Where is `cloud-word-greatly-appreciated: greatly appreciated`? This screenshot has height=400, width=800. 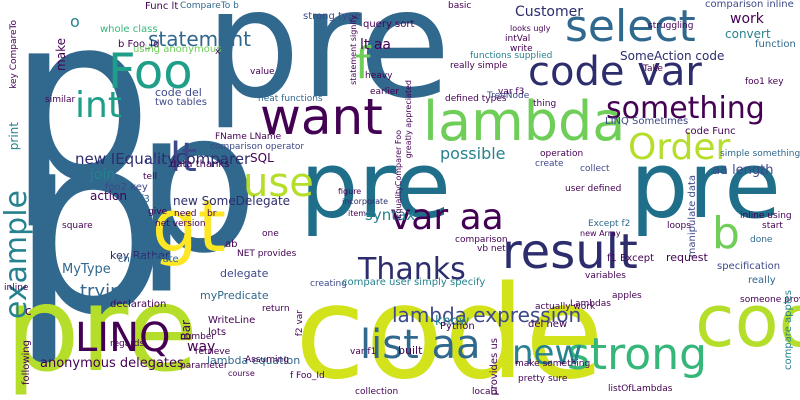 cloud-word-greatly-appreciated: greatly appreciated is located at coordinates (408, 119).